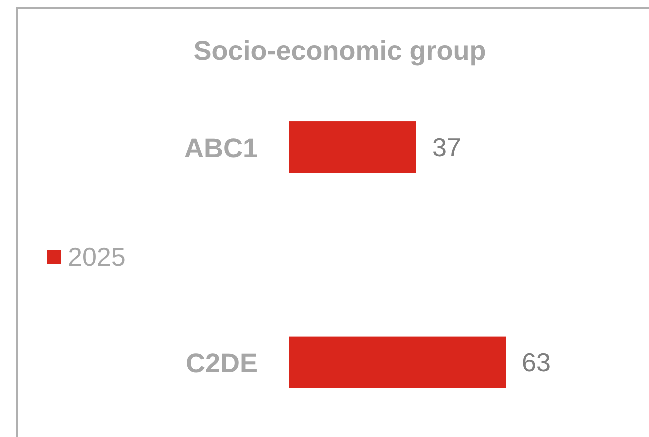 The width and height of the screenshot is (649, 437). Describe the element at coordinates (222, 363) in the screenshot. I see `y-tick-label: C2DE` at that location.